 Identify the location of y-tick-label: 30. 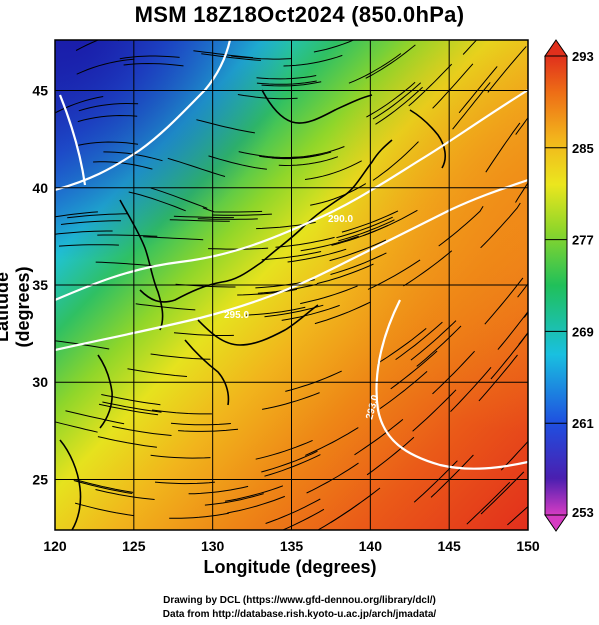
(40, 382).